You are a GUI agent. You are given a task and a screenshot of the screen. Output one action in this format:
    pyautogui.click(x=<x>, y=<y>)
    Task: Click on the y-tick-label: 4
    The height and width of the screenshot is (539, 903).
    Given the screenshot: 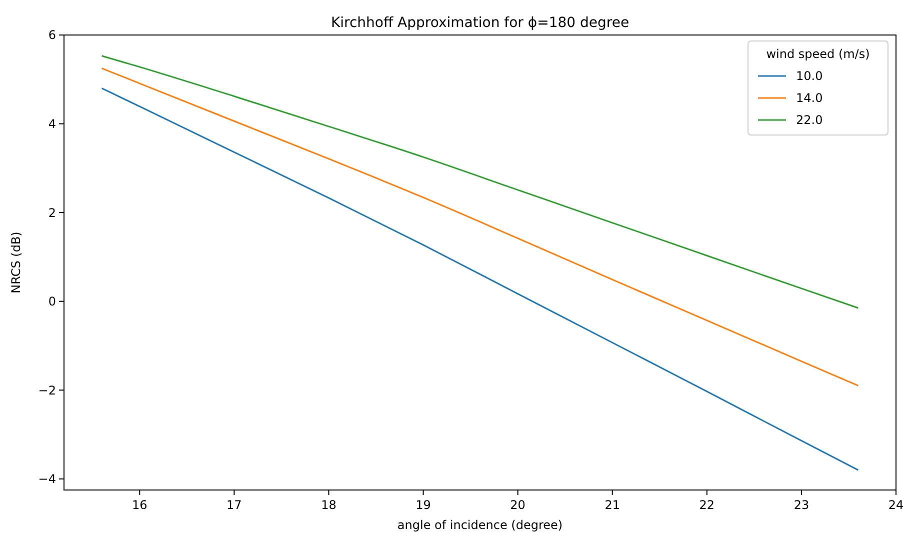 What is the action you would take?
    pyautogui.click(x=52, y=123)
    